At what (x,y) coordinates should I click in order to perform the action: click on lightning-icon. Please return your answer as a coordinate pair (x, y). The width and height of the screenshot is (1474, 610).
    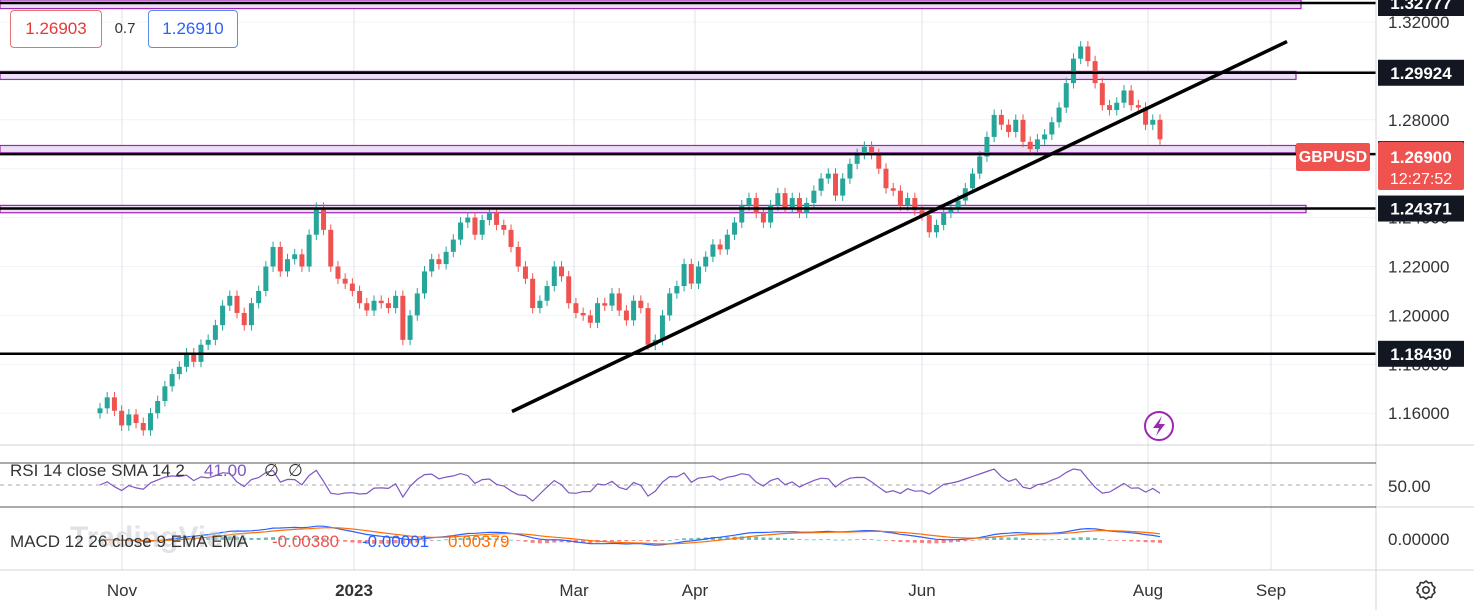
    Looking at the image, I should click on (1159, 426).